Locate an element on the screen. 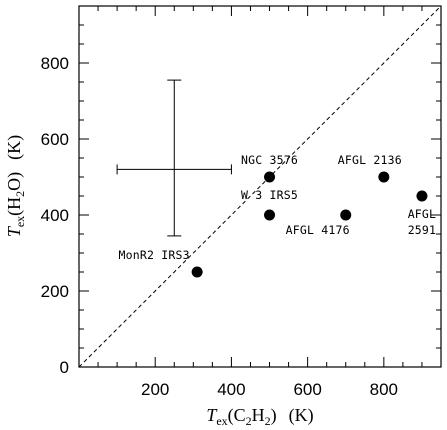 The height and width of the screenshot is (430, 447). y-tick-label: 400 is located at coordinates (55, 215).